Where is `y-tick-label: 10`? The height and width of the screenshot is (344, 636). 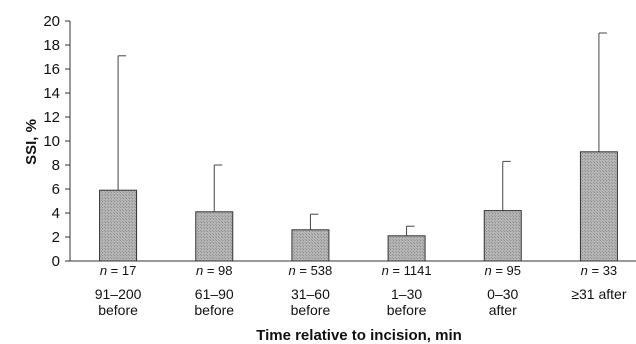 y-tick-label: 10 is located at coordinates (51, 141).